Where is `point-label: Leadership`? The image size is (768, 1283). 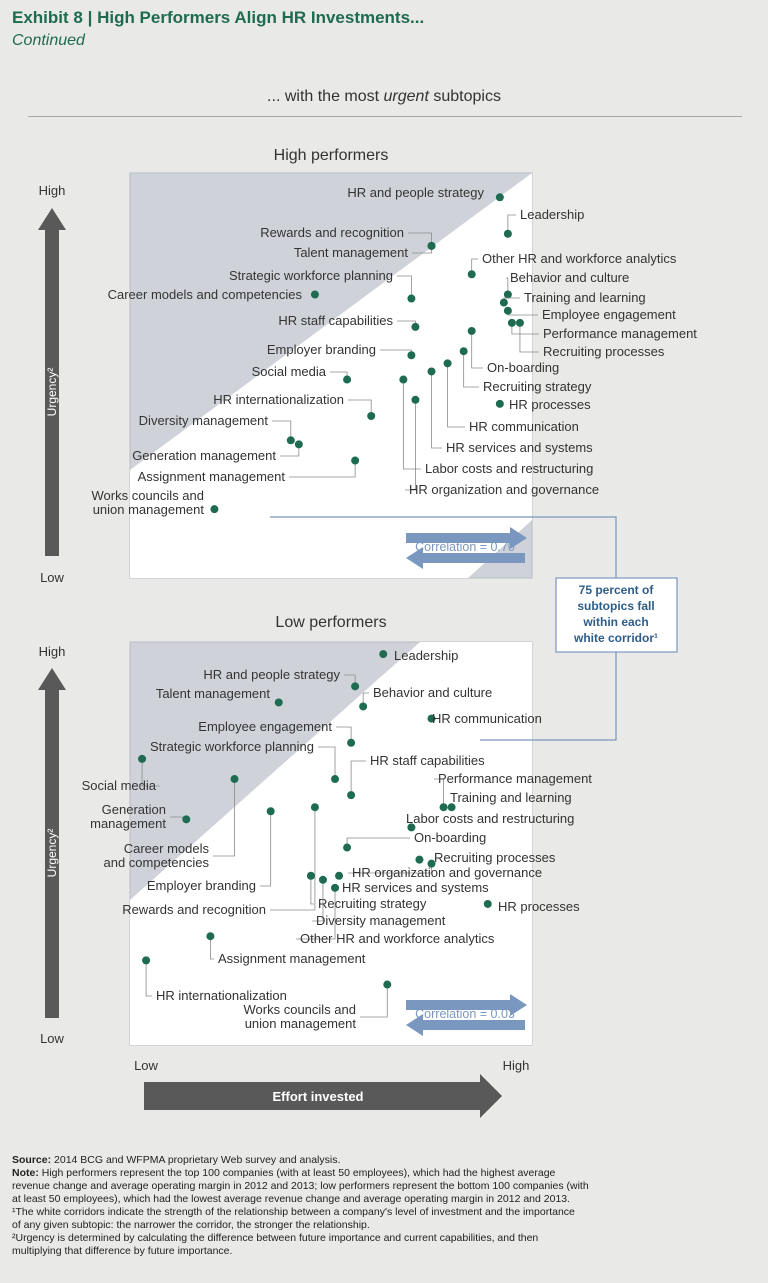 point-label: Leadership is located at coordinates (552, 214).